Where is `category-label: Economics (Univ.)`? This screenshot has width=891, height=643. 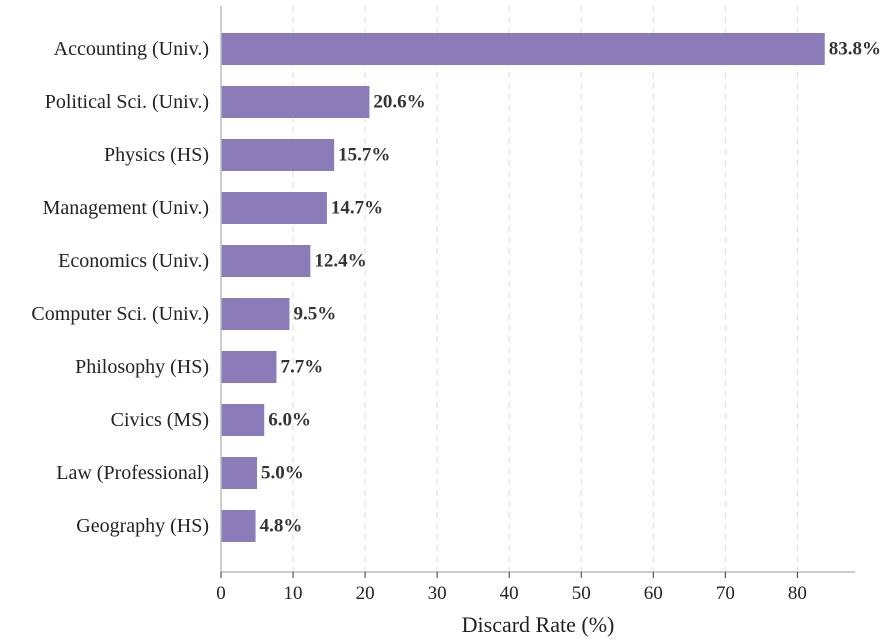 category-label: Economics (Univ.) is located at coordinates (133, 261).